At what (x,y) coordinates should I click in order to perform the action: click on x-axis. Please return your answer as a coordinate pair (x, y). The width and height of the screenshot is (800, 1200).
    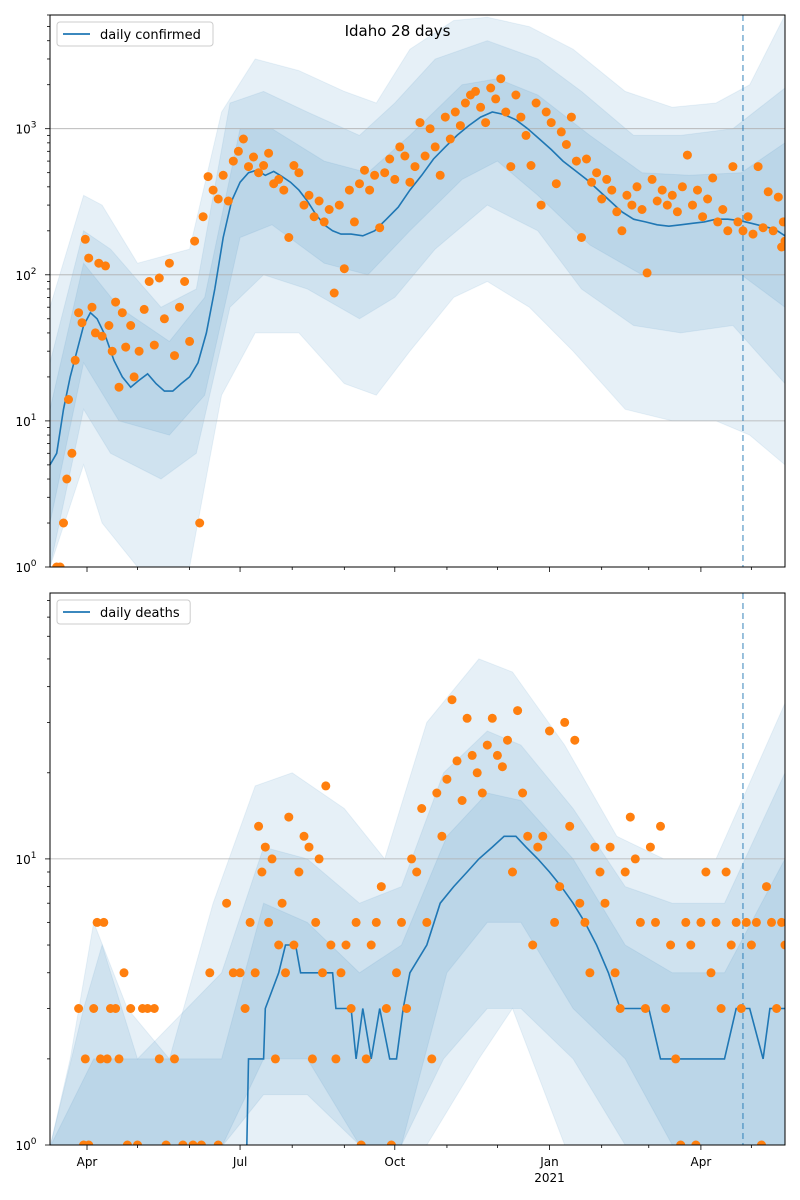
    Looking at the image, I should click on (419, 569).